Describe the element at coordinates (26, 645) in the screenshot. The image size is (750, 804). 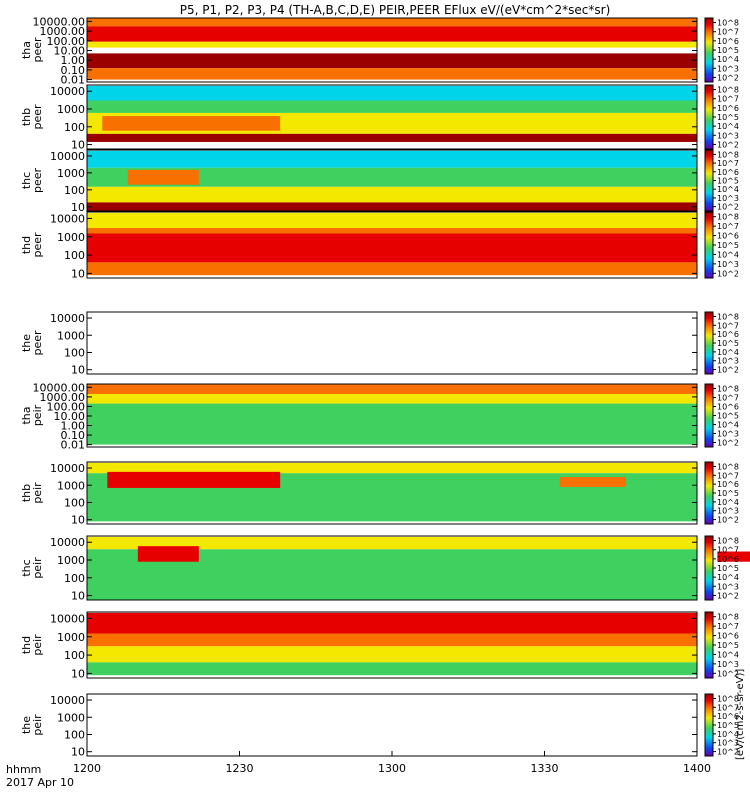
I see `panel-ylabel: thd` at that location.